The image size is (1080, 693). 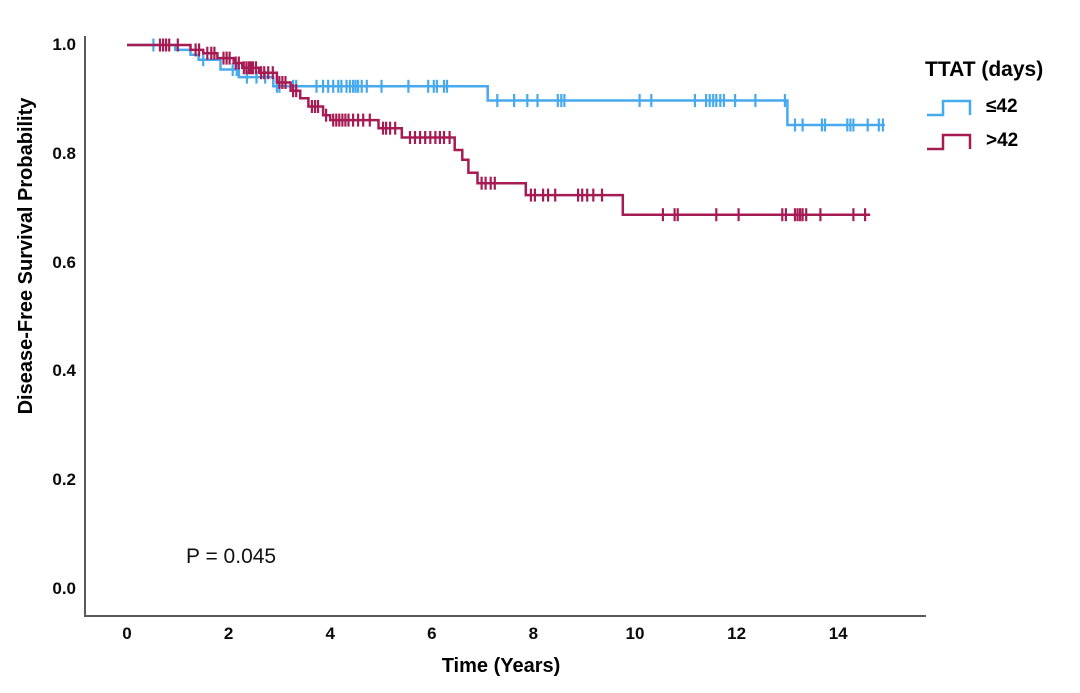 What do you see at coordinates (533, 633) in the screenshot?
I see `x-tick-label: 8` at bounding box center [533, 633].